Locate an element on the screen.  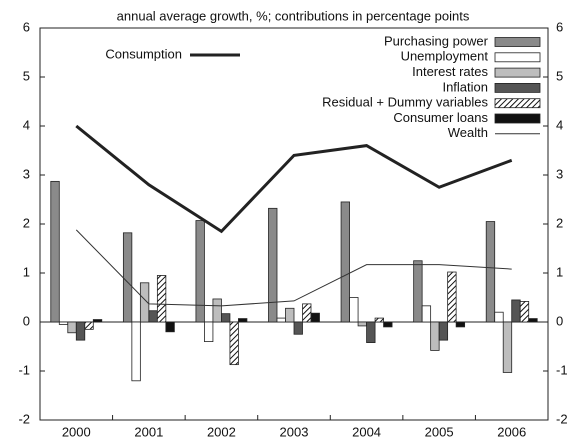
y2-tick-label: 3 is located at coordinates (559, 173).